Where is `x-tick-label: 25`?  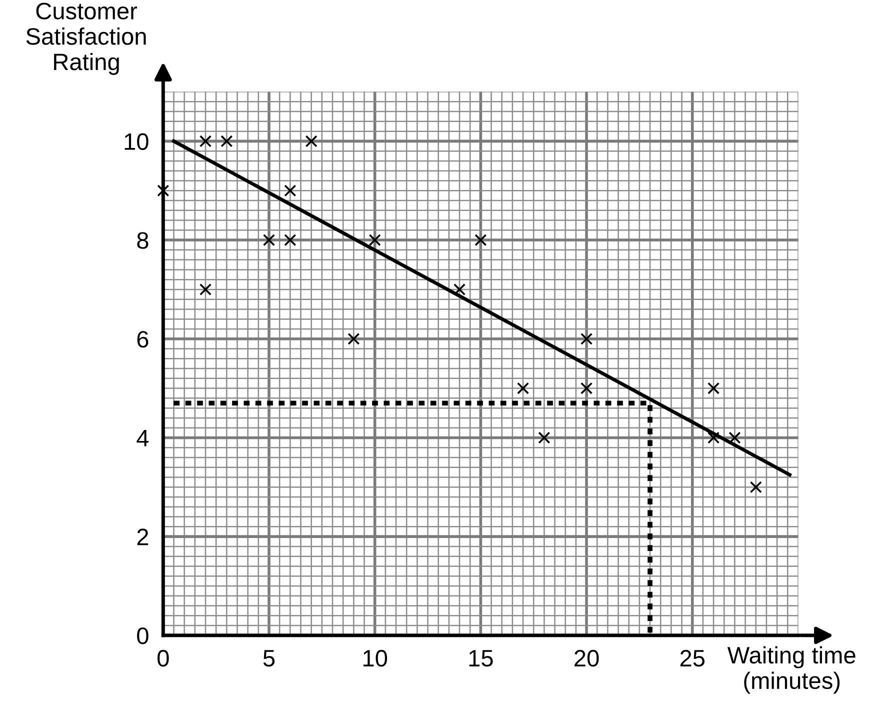
x-tick-label: 25 is located at coordinates (692, 658).